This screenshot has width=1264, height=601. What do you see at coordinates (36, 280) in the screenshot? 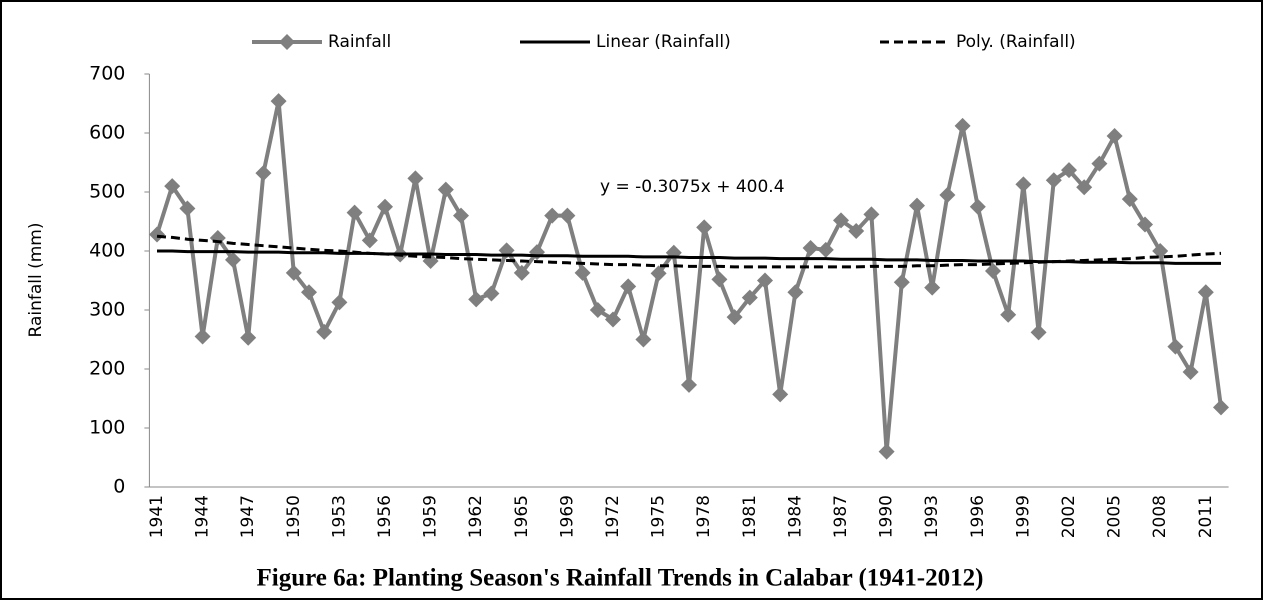
I see `y-axis-label: Rainfall (mm)` at bounding box center [36, 280].